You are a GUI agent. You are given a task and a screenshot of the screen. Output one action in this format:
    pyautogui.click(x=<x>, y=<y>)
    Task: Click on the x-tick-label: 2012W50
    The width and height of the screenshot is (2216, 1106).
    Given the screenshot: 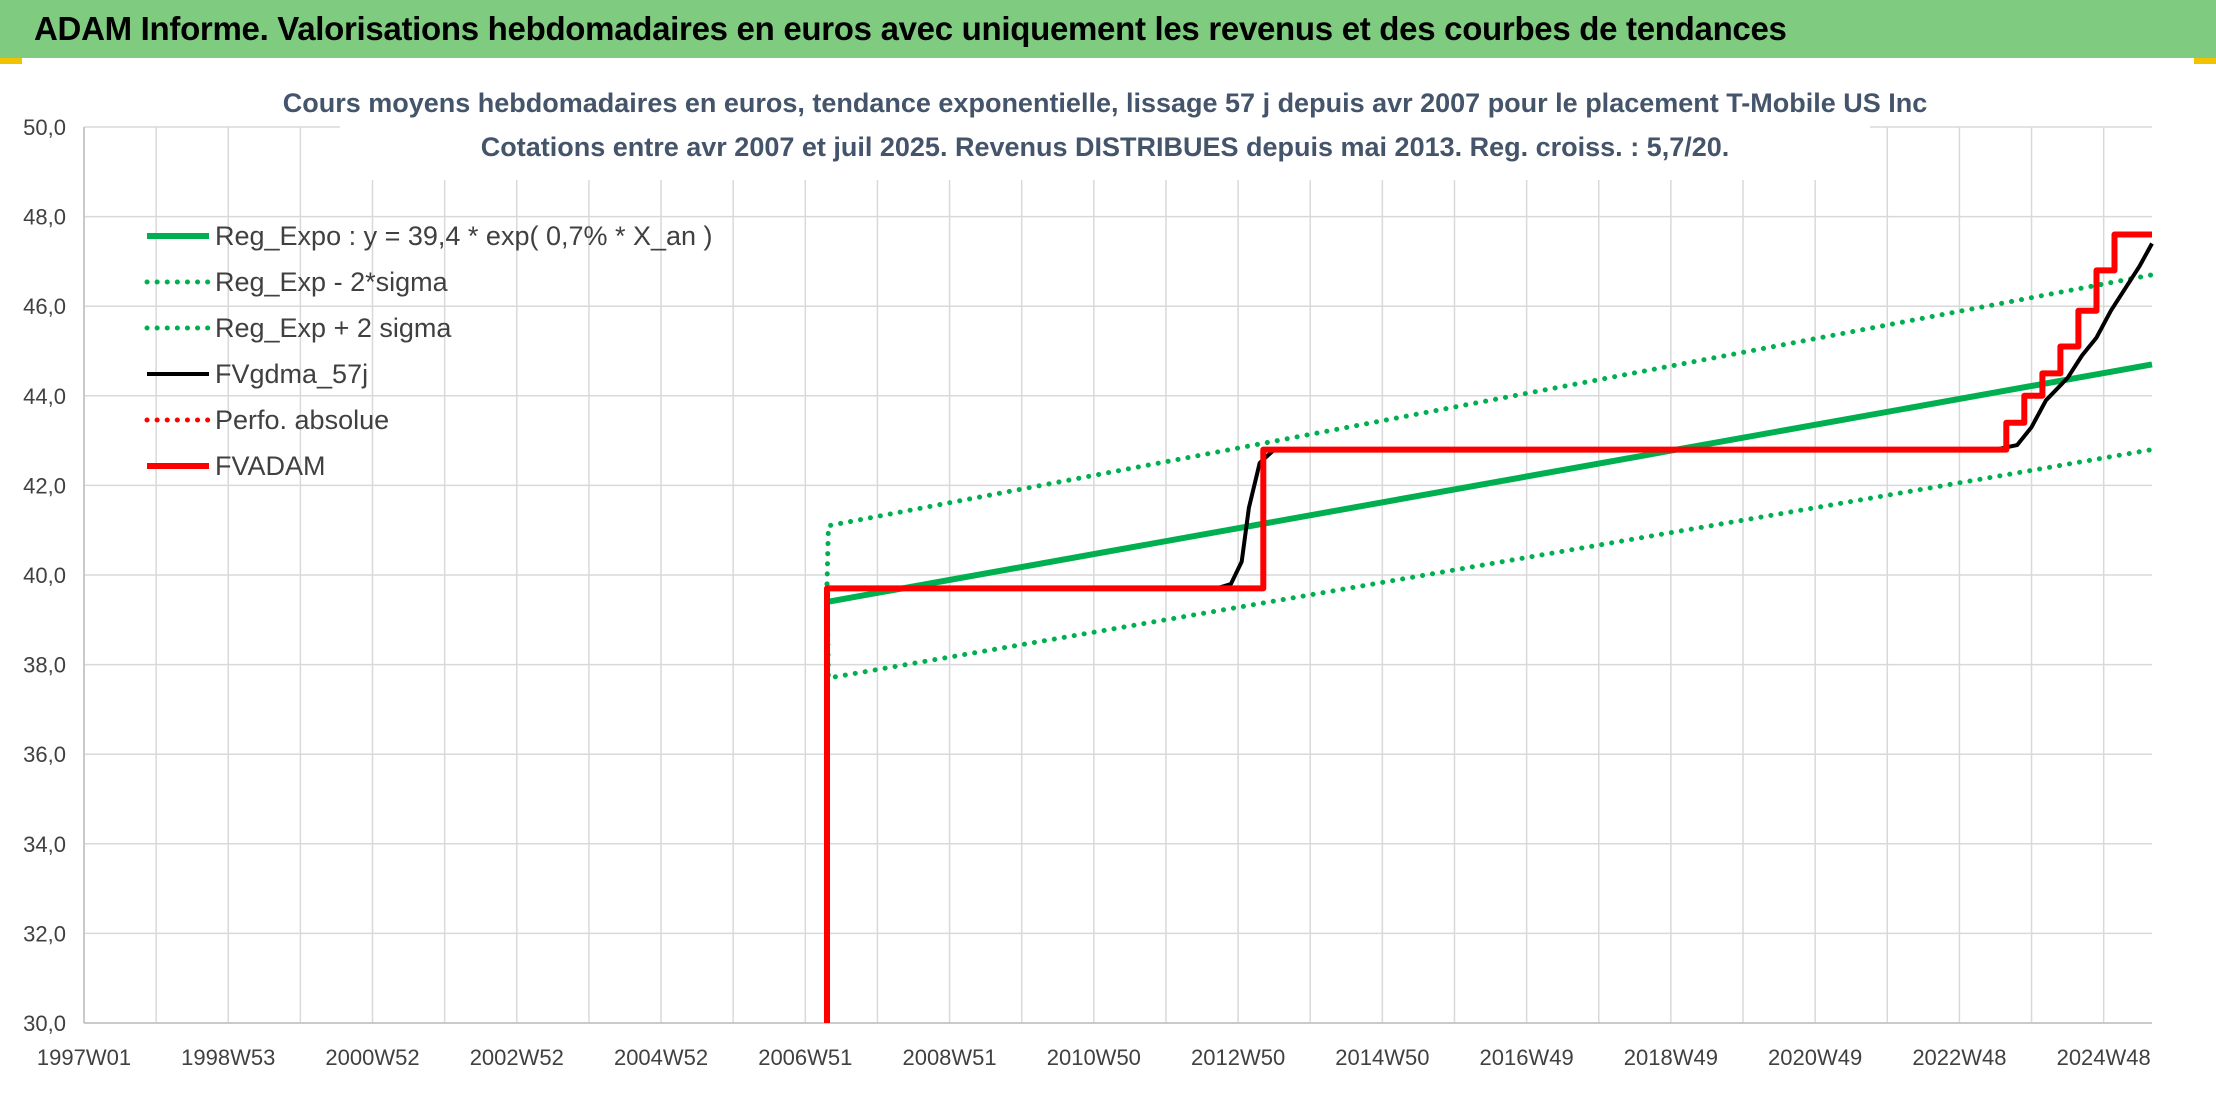 What is the action you would take?
    pyautogui.click(x=1238, y=1057)
    